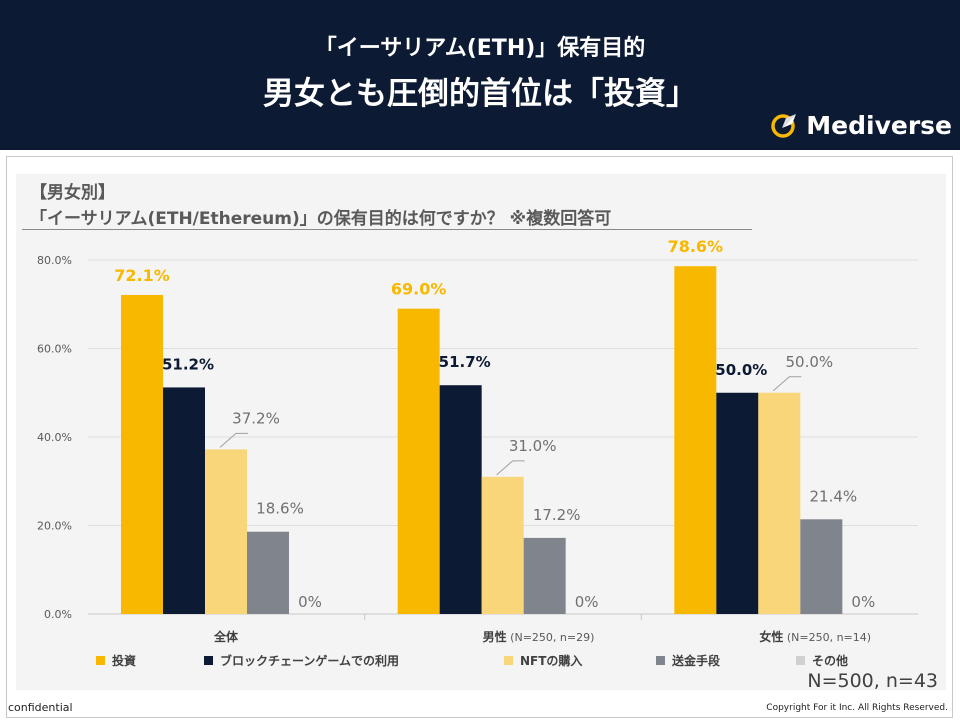  What do you see at coordinates (72, 193) in the screenshot?
I see `chart-heading-line1: 【男女別】` at bounding box center [72, 193].